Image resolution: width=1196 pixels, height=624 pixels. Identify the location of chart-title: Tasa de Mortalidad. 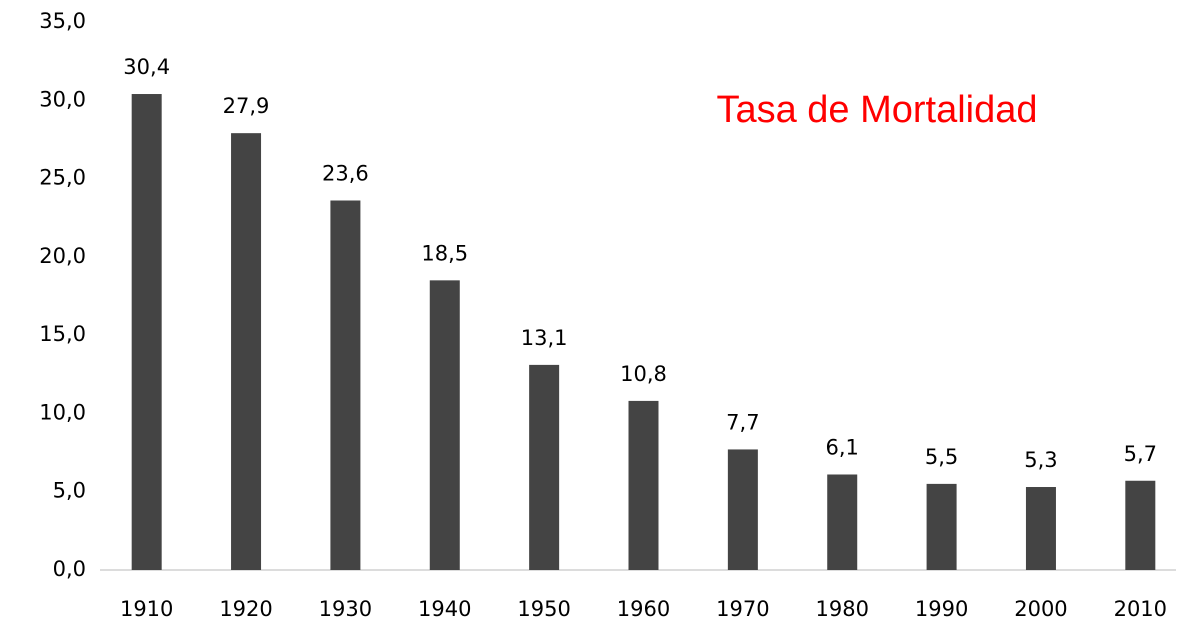
(876, 110).